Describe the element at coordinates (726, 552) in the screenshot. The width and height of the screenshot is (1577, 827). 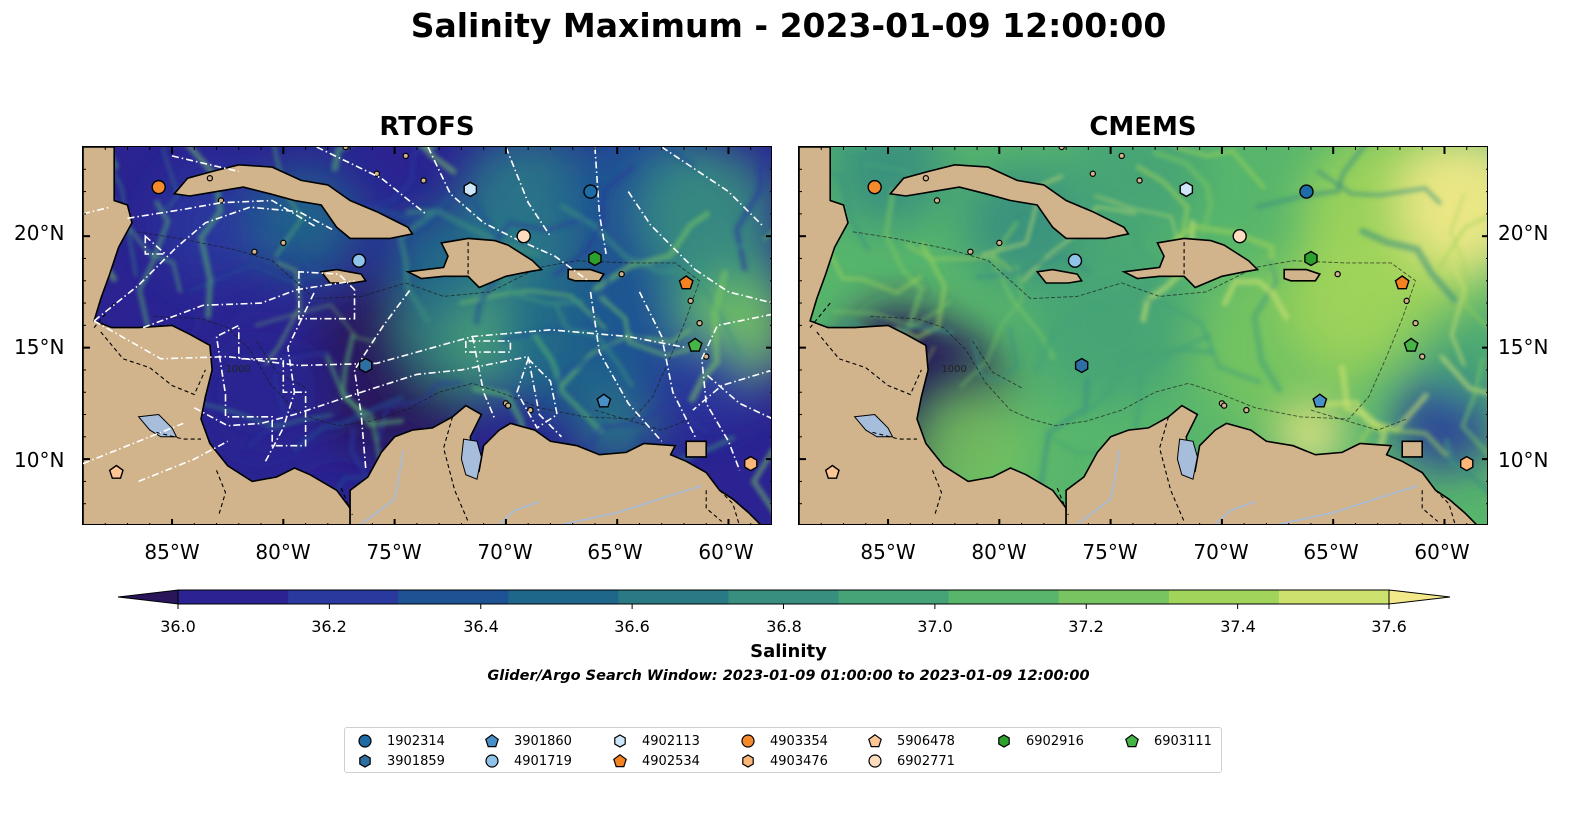
I see `lon-tick-label: 60°W` at that location.